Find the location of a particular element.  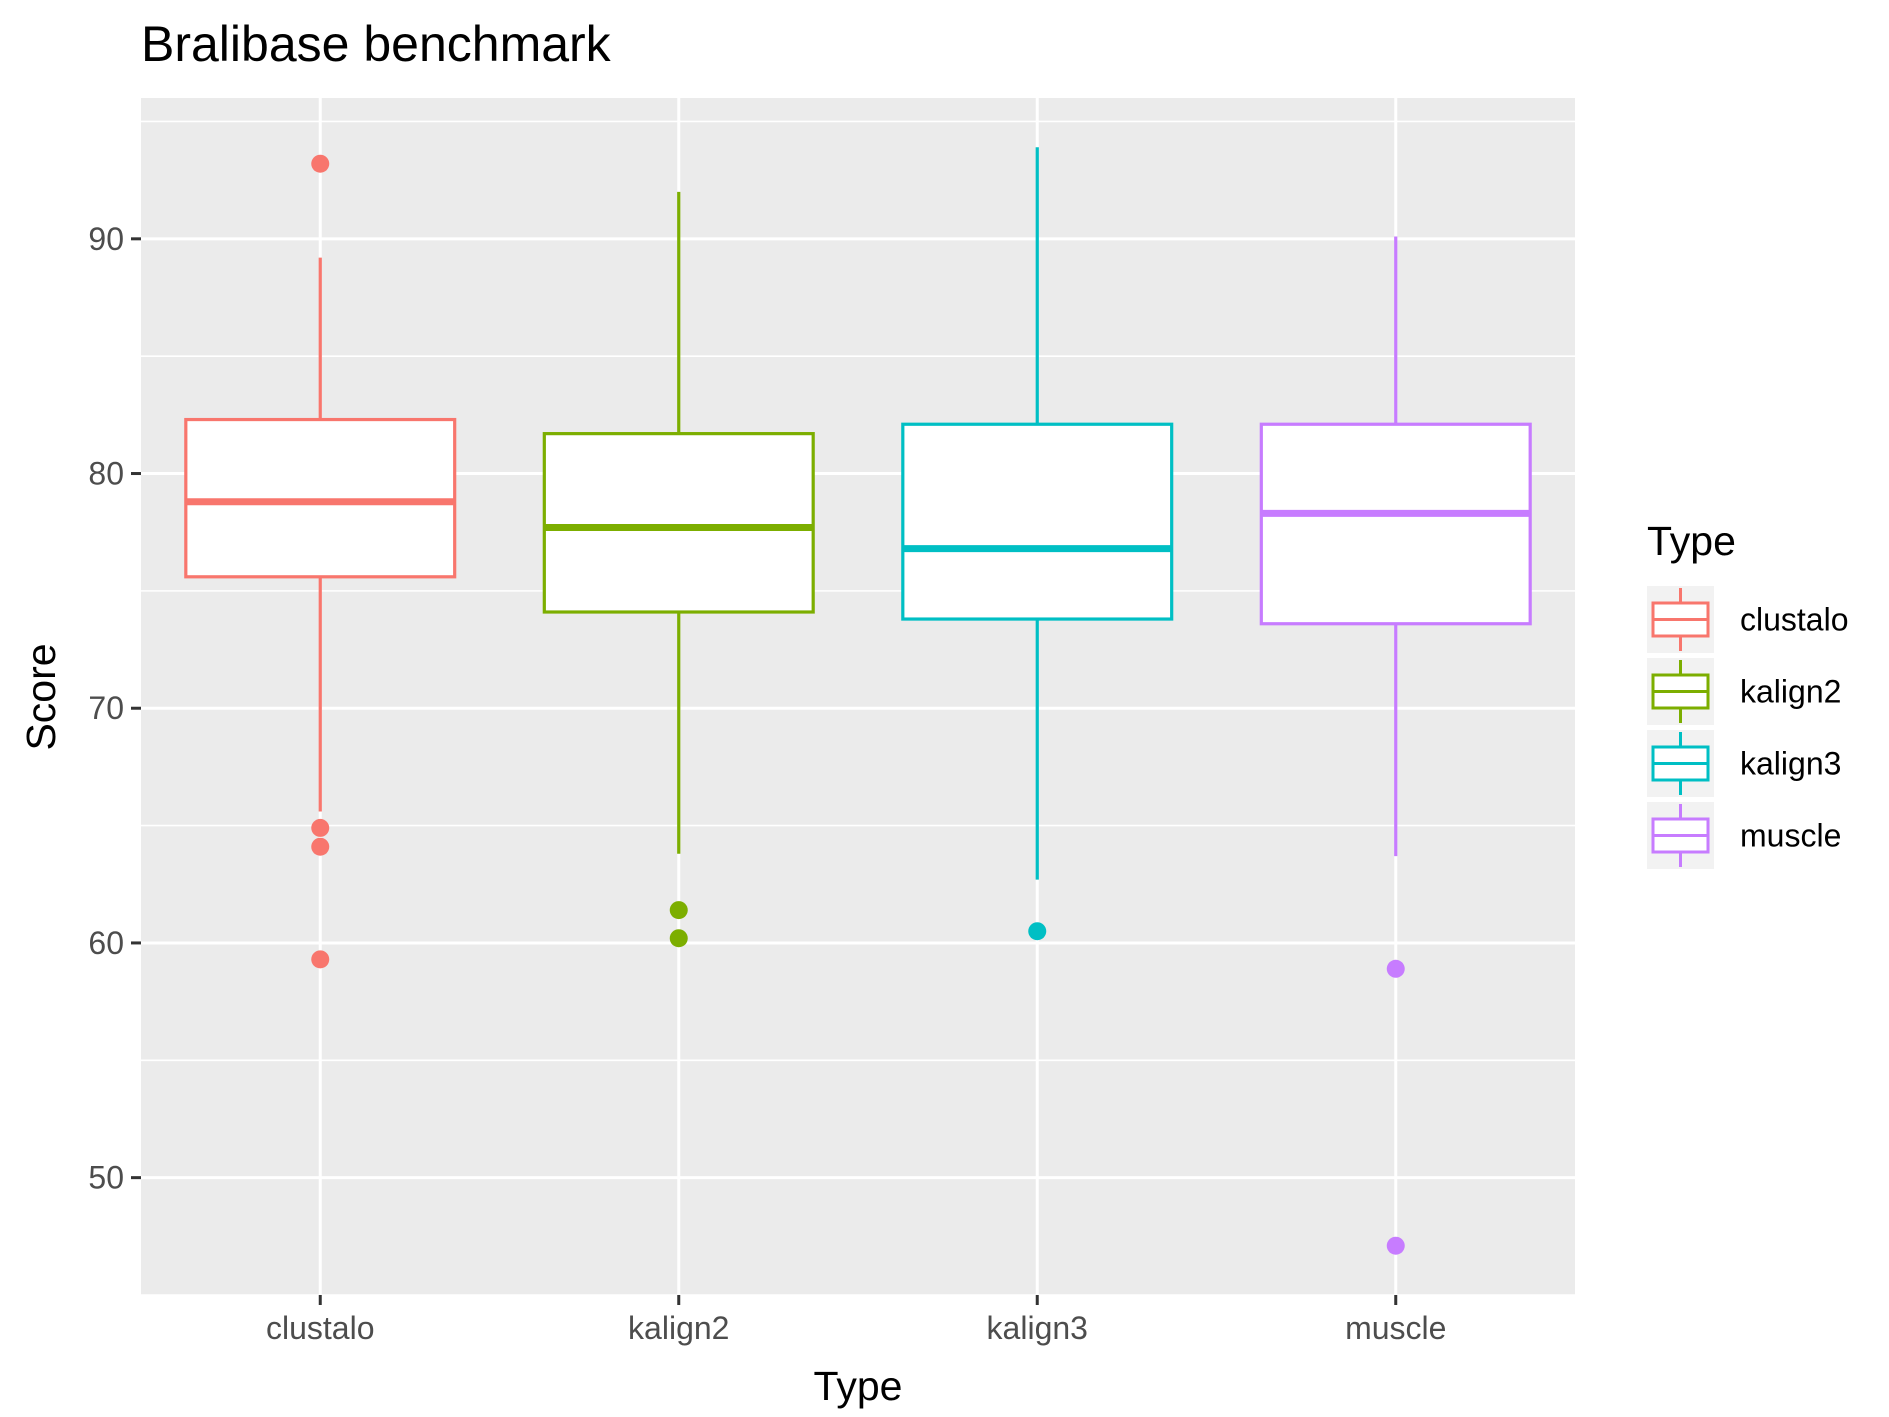

legend: Type clustalo kalign2 kalign3 muscle is located at coordinates (1748, 693).